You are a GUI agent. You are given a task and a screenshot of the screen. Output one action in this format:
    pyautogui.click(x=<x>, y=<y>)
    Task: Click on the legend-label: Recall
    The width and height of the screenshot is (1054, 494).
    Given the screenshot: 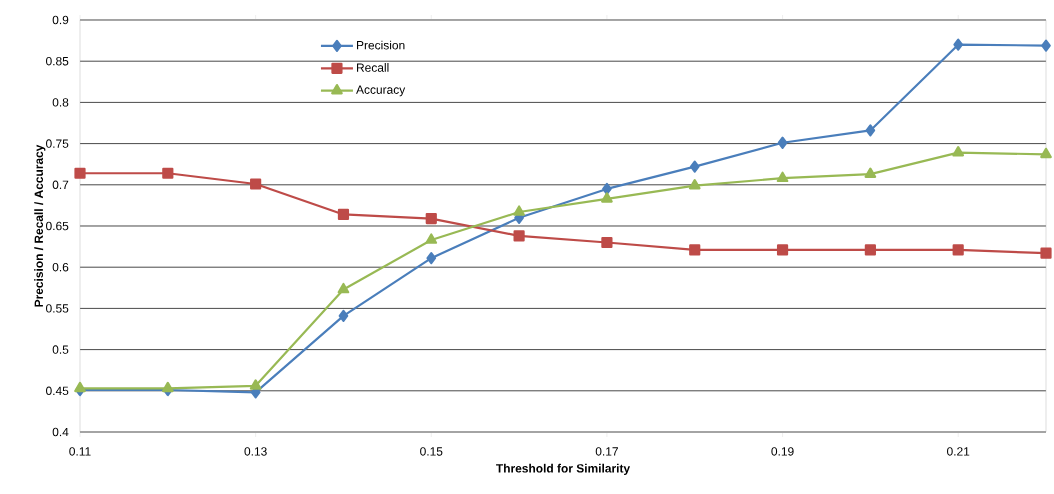 What is the action you would take?
    pyautogui.click(x=373, y=67)
    